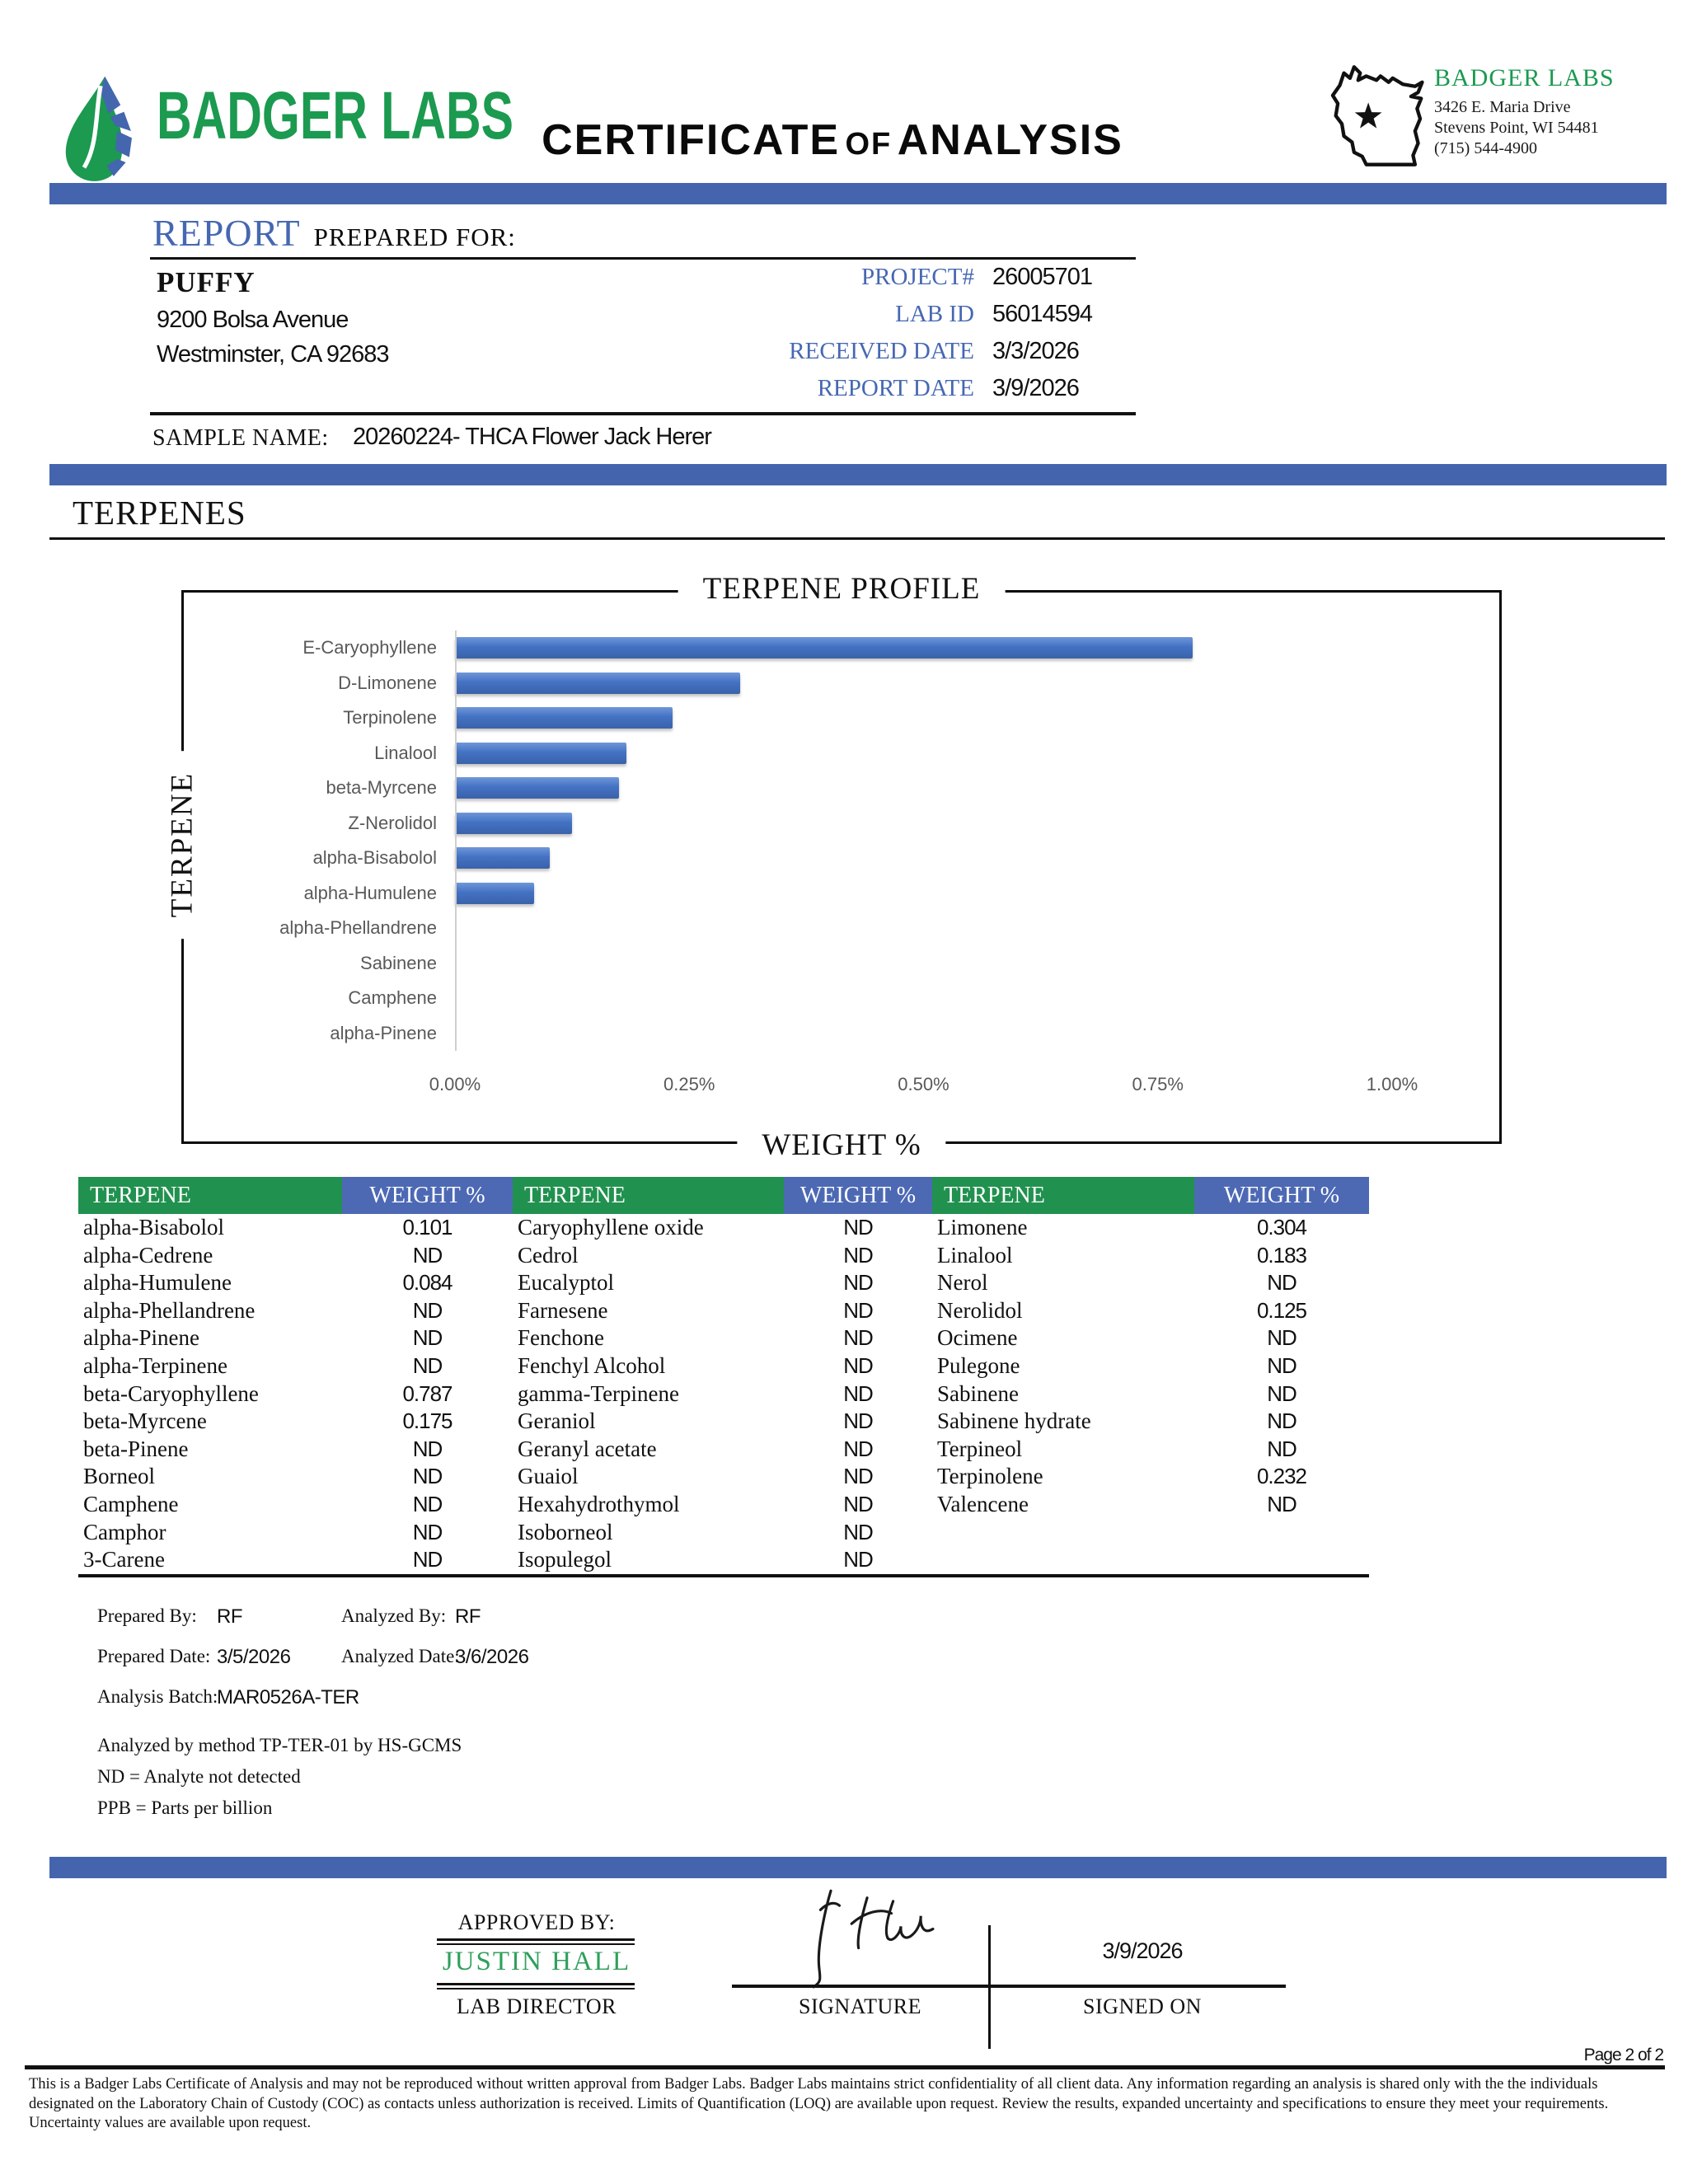 The height and width of the screenshot is (2184, 1688). Describe the element at coordinates (148, 1255) in the screenshot. I see `table-terpene-name: alpha-Cedrene` at that location.